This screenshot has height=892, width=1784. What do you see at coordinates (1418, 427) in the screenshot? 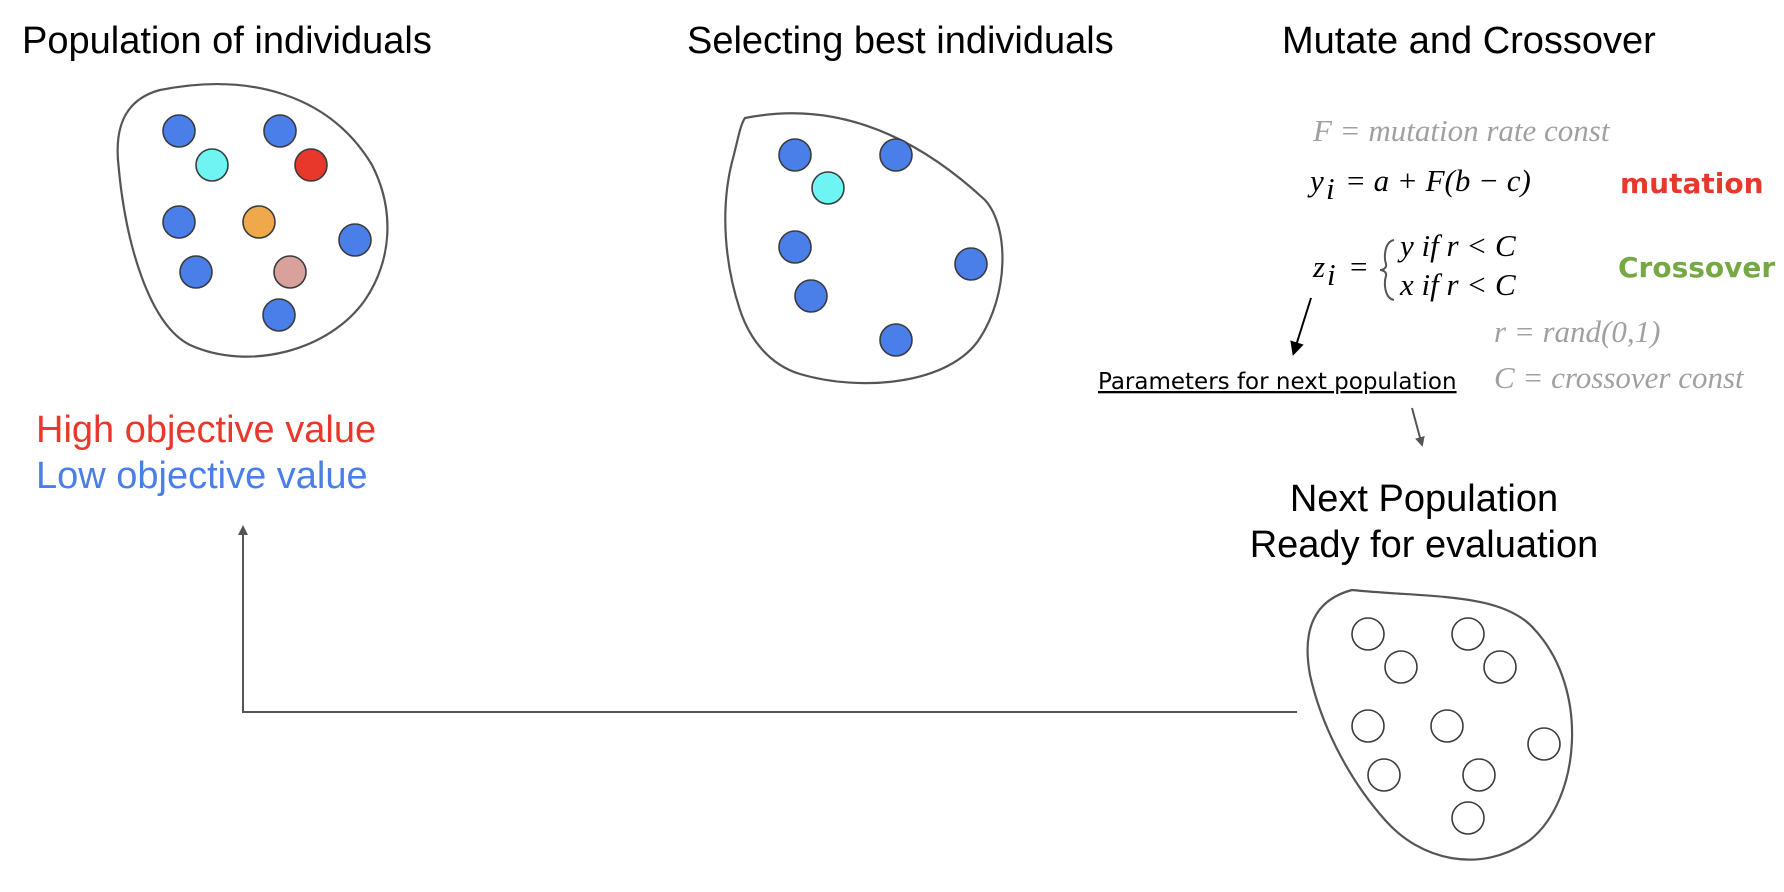
I see `to-next-population-arrow` at bounding box center [1418, 427].